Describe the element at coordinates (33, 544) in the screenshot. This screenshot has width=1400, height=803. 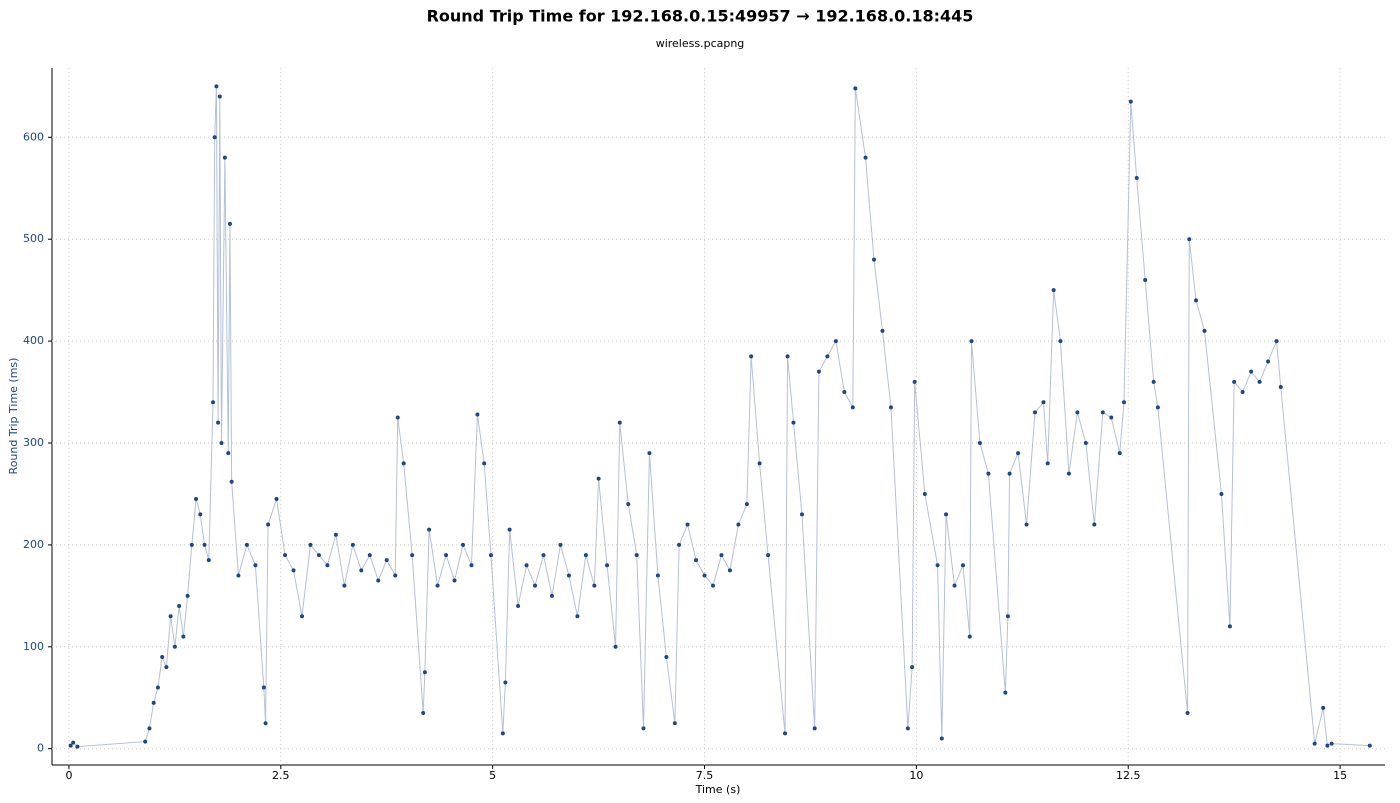
I see `y-tick-label: 200` at that location.